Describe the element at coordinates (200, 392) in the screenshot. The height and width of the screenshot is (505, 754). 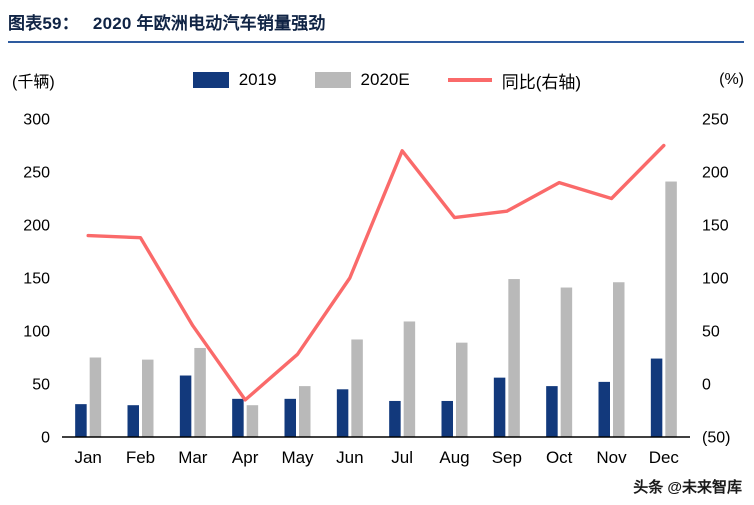
I see `bar-2020E-mar` at that location.